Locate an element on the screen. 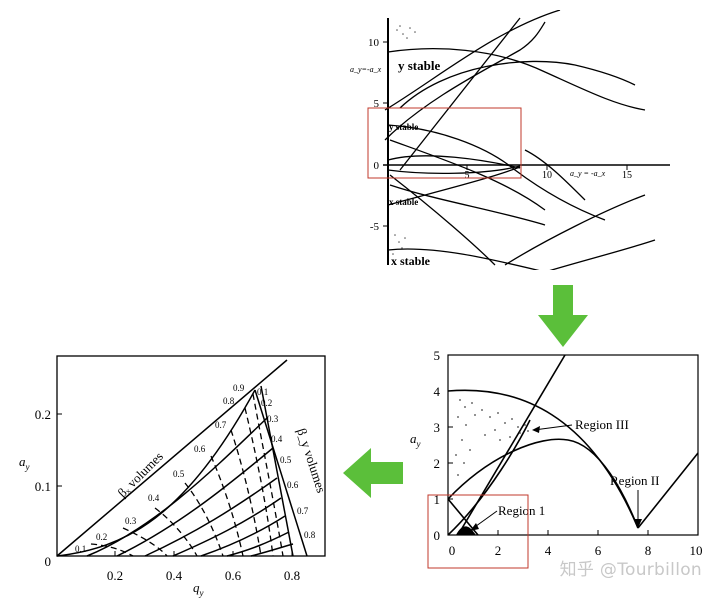  beta-x-value-labels: 0.1 0.2 0.3 0.4 0.5 0.6 0.7 0.8 0.9 is located at coordinates (160, 468).